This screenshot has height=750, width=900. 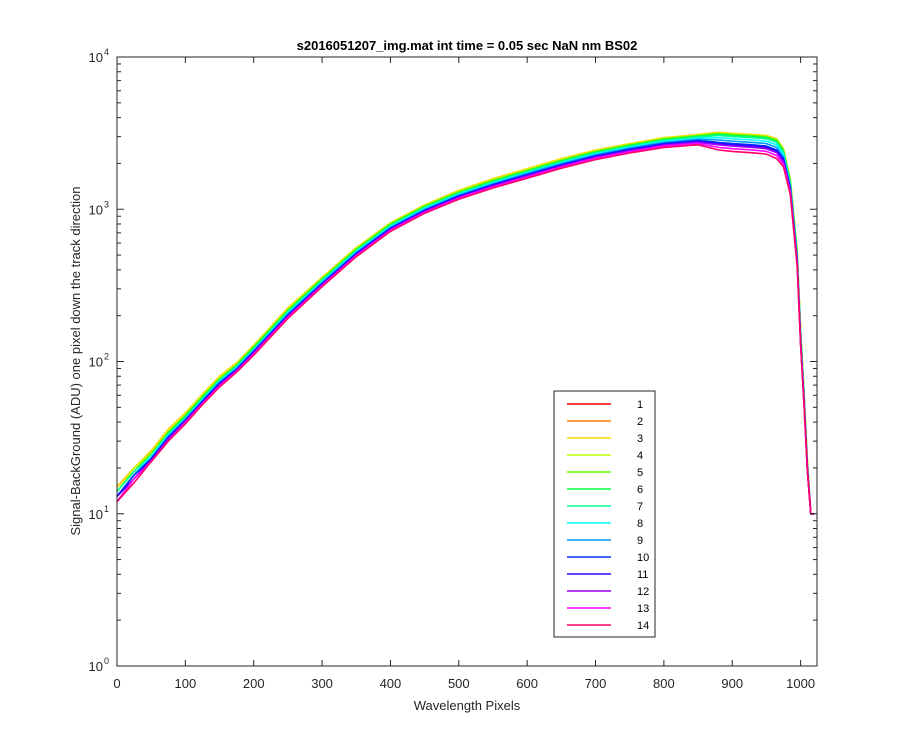 I want to click on x-tick-label: 400, so click(x=391, y=683).